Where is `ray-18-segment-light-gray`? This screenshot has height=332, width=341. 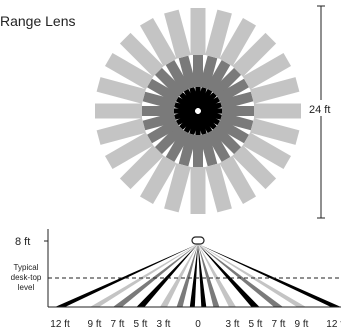
ray-18-segment-light-gray is located at coordinates (198, 31).